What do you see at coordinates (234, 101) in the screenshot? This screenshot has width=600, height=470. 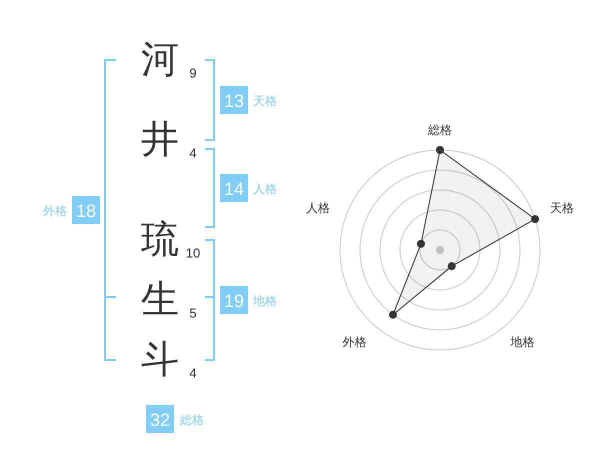 I see `data-label: 13` at bounding box center [234, 101].